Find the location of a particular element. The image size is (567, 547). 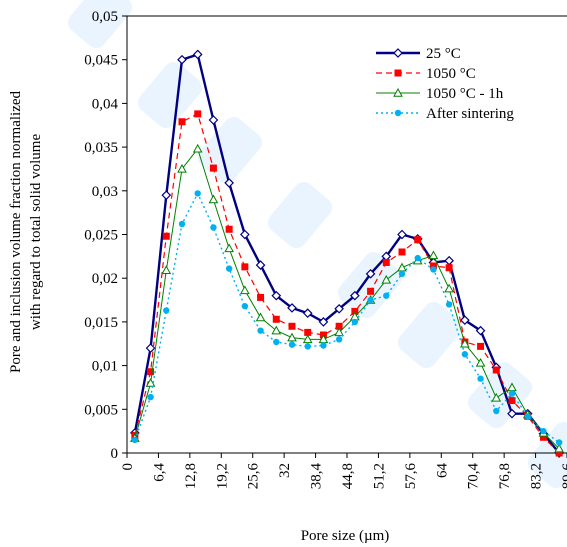

y-tick-label-1: 0,005 is located at coordinates (101, 410).